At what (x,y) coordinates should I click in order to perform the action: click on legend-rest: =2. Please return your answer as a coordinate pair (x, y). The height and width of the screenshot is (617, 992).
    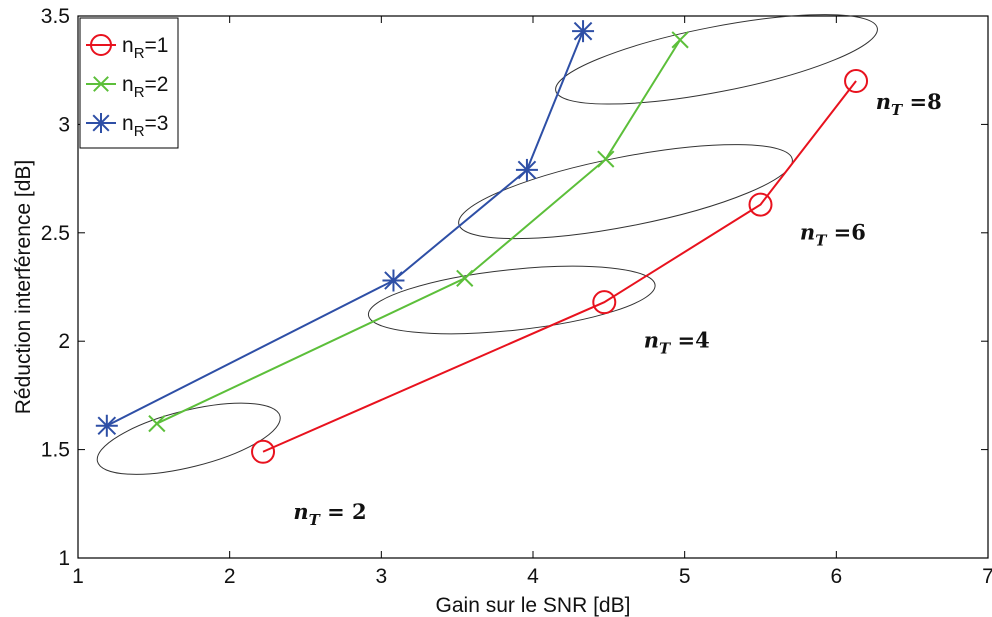
    Looking at the image, I should click on (157, 84).